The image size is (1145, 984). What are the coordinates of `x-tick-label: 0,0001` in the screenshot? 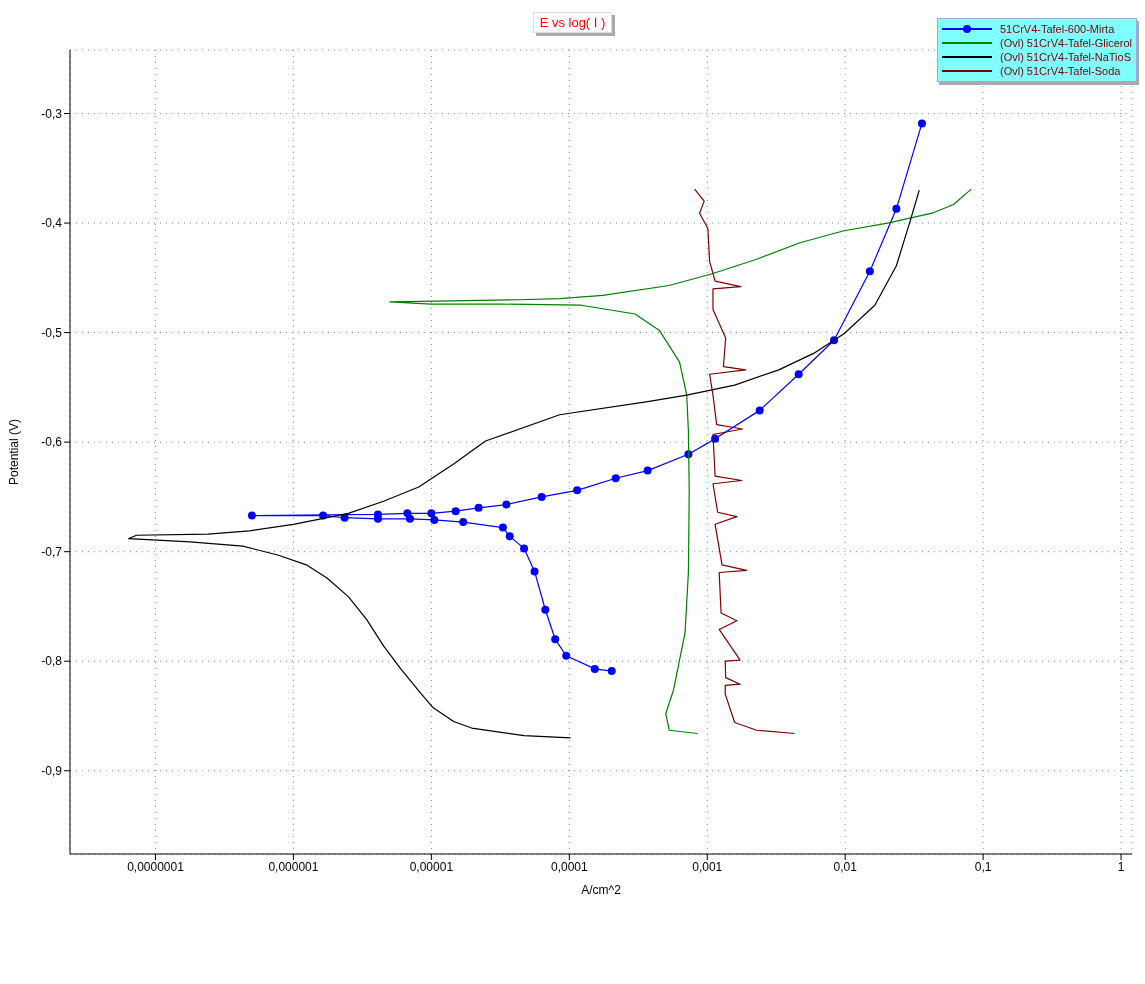 It's located at (569, 866).